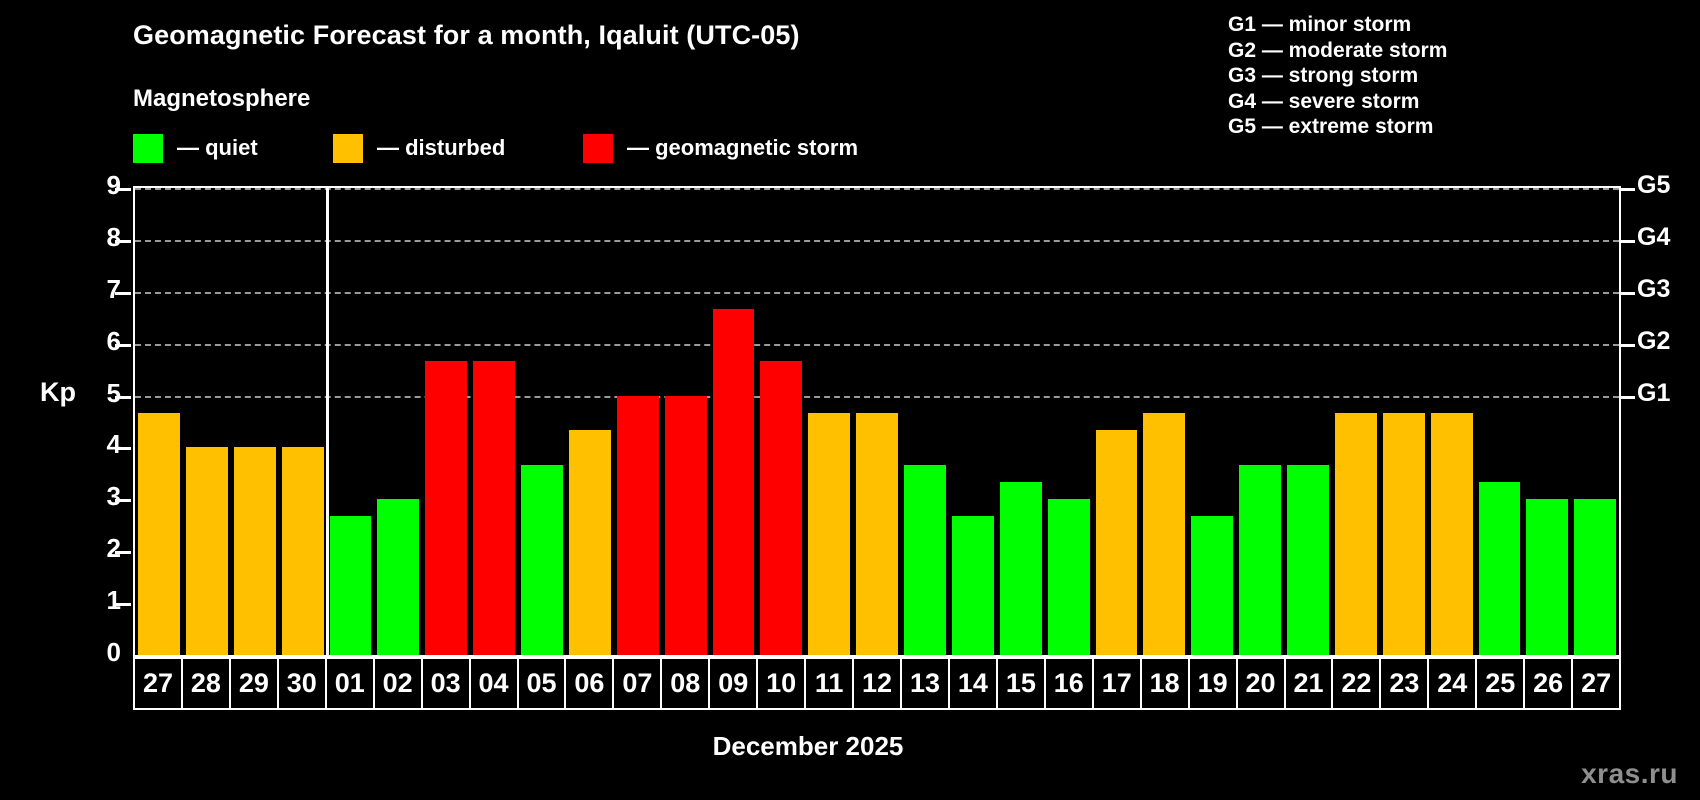 This screenshot has width=1700, height=800. What do you see at coordinates (159, 533) in the screenshot?
I see `bar-27-disturbed` at bounding box center [159, 533].